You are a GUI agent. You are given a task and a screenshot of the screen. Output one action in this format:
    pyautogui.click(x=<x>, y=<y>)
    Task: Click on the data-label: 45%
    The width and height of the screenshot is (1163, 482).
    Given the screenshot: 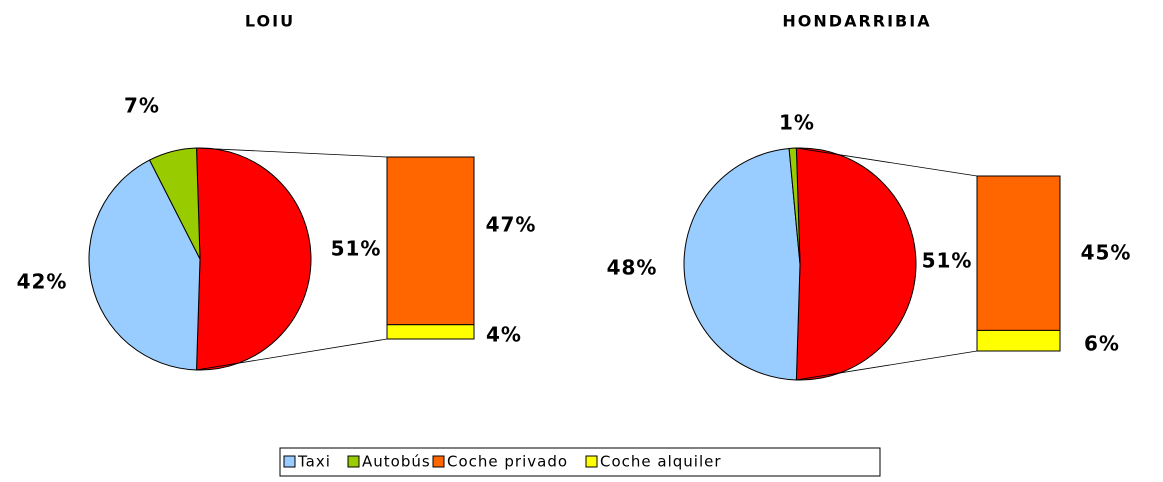 What is the action you would take?
    pyautogui.click(x=1106, y=253)
    